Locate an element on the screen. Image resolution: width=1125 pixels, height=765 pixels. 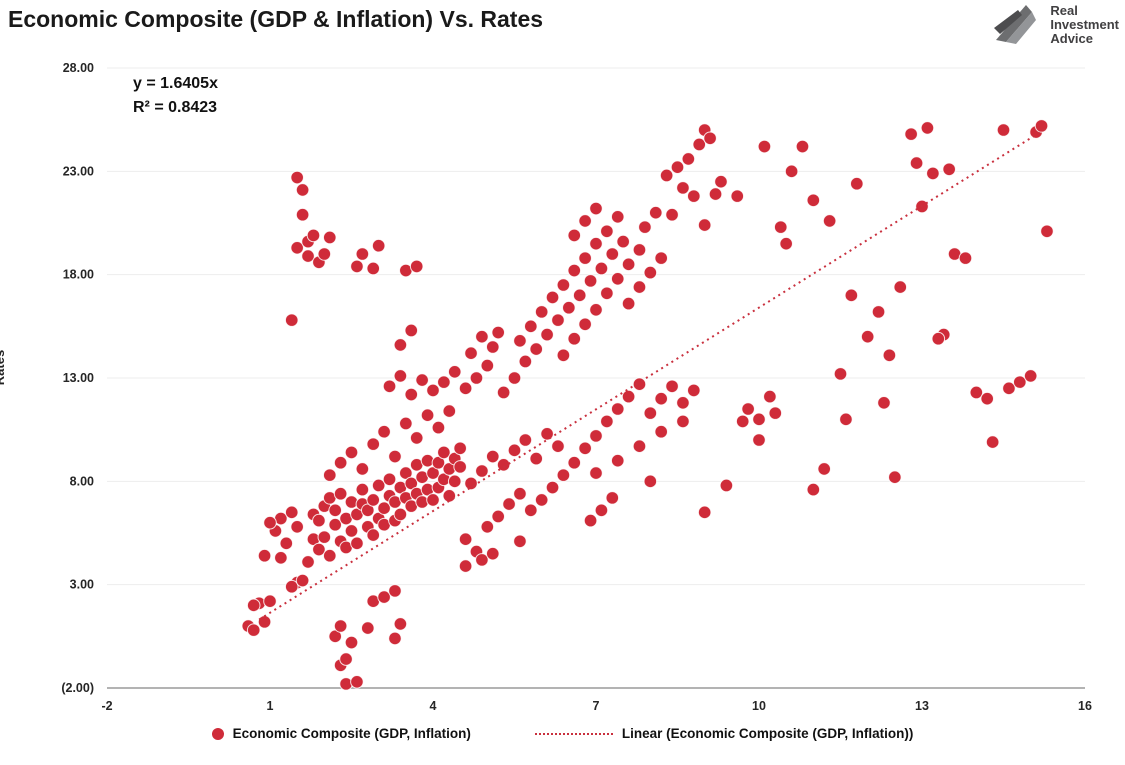
y-tick-label: 18.00 is located at coordinates (78, 275).